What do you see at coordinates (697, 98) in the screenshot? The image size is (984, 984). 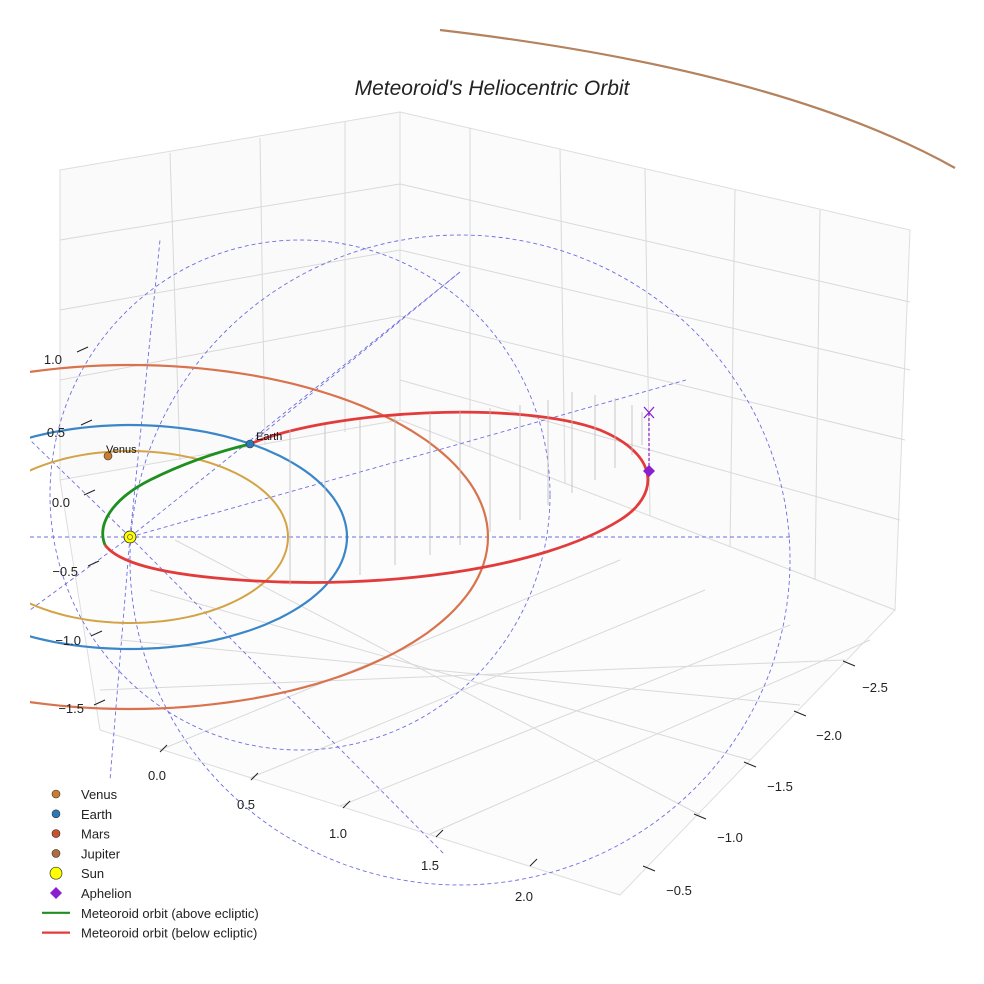 I see `jupiter-orbit` at bounding box center [697, 98].